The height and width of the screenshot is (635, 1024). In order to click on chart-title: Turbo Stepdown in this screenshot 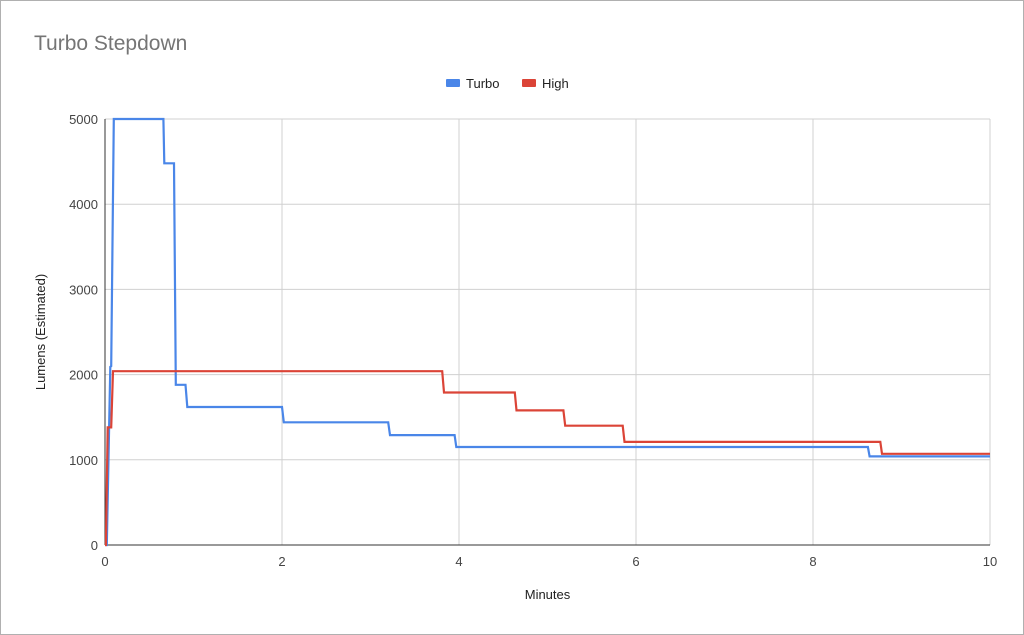, I will do `click(111, 43)`.